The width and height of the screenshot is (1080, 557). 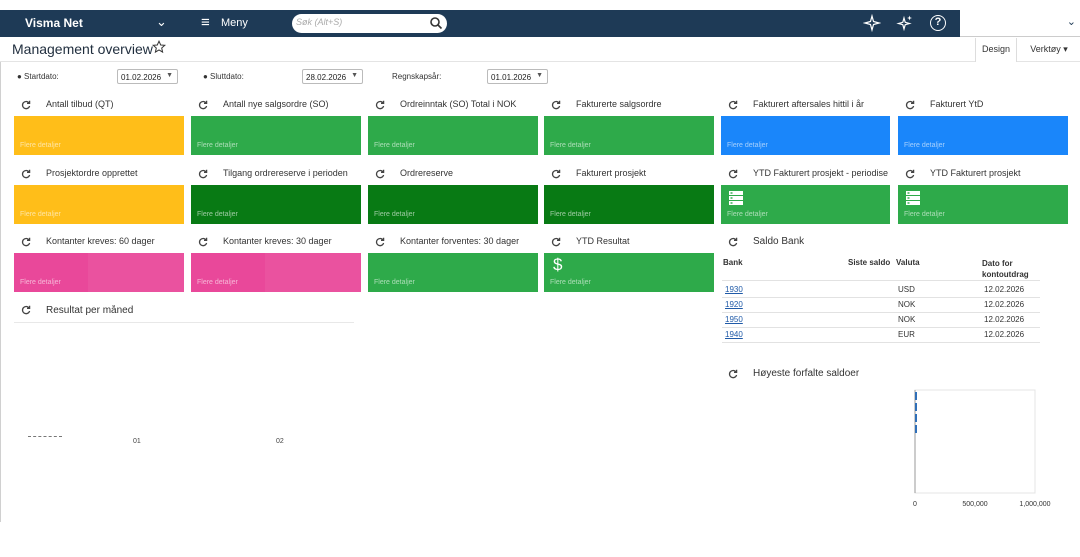 I want to click on kpi-tile-ytd-fakturert-prosjekt: Flere detaljer, so click(x=983, y=204).